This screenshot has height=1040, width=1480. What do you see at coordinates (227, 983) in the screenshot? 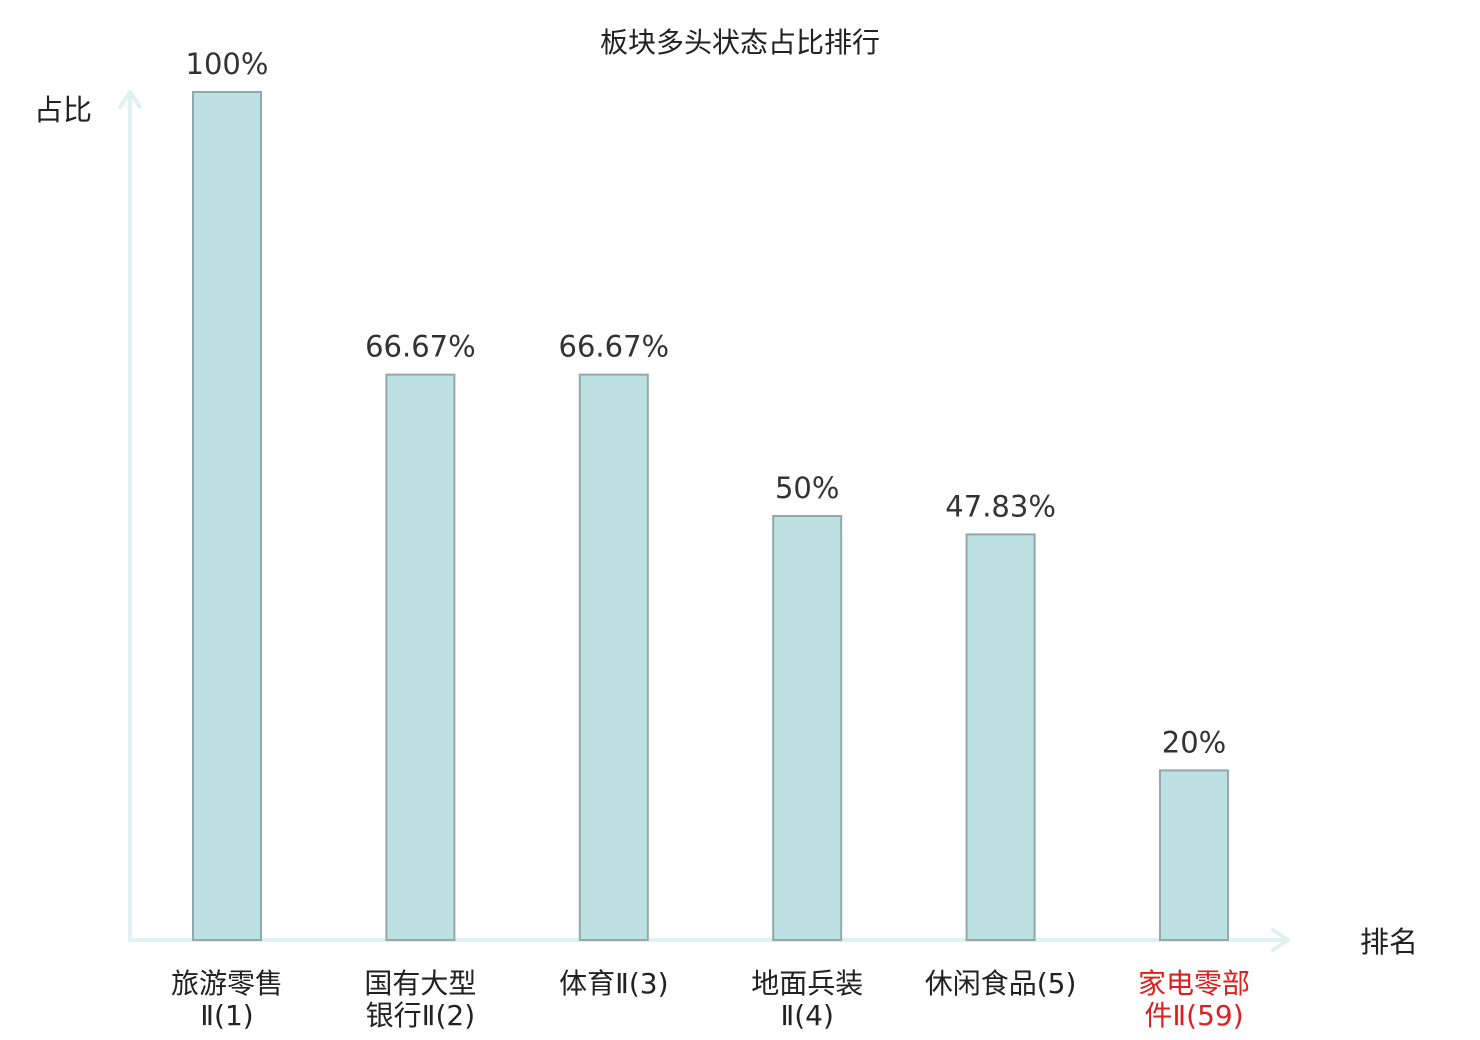
I see `category-label-1-line-1: 旅游零售` at bounding box center [227, 983].